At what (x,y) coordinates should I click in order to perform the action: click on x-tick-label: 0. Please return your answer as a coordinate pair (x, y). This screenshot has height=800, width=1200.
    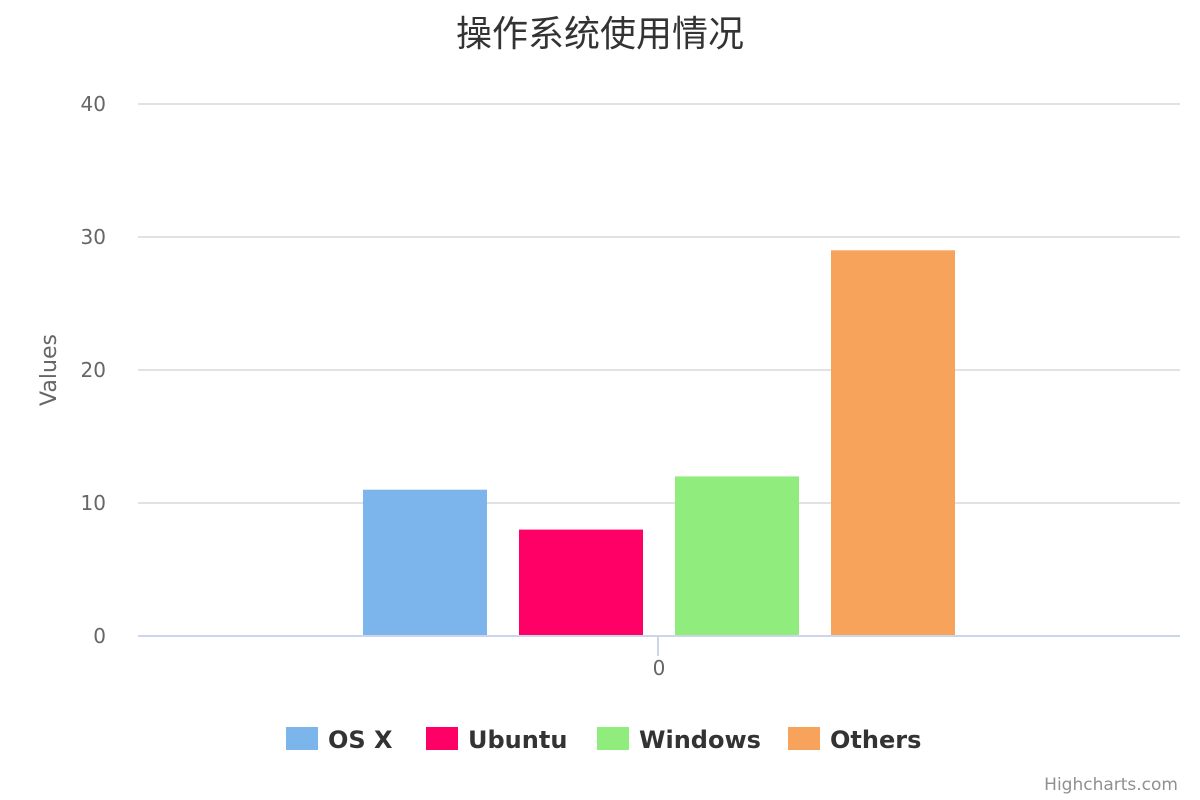
    Looking at the image, I should click on (659, 668).